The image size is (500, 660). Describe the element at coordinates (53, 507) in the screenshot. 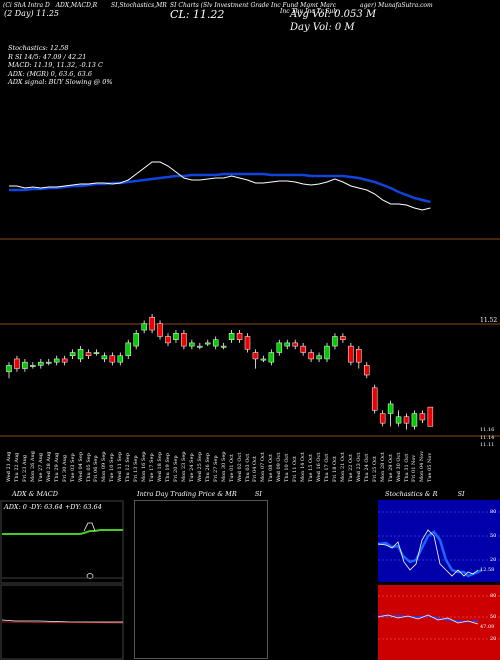

I see `adx-readout: ADX: 0 -DY: 63.64 +DY: 63.64` at that location.